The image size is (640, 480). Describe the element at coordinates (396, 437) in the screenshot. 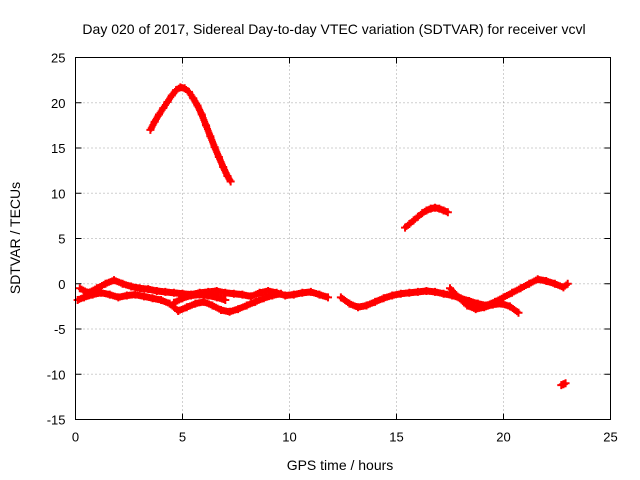

I see `x-tick-label: 15` at that location.